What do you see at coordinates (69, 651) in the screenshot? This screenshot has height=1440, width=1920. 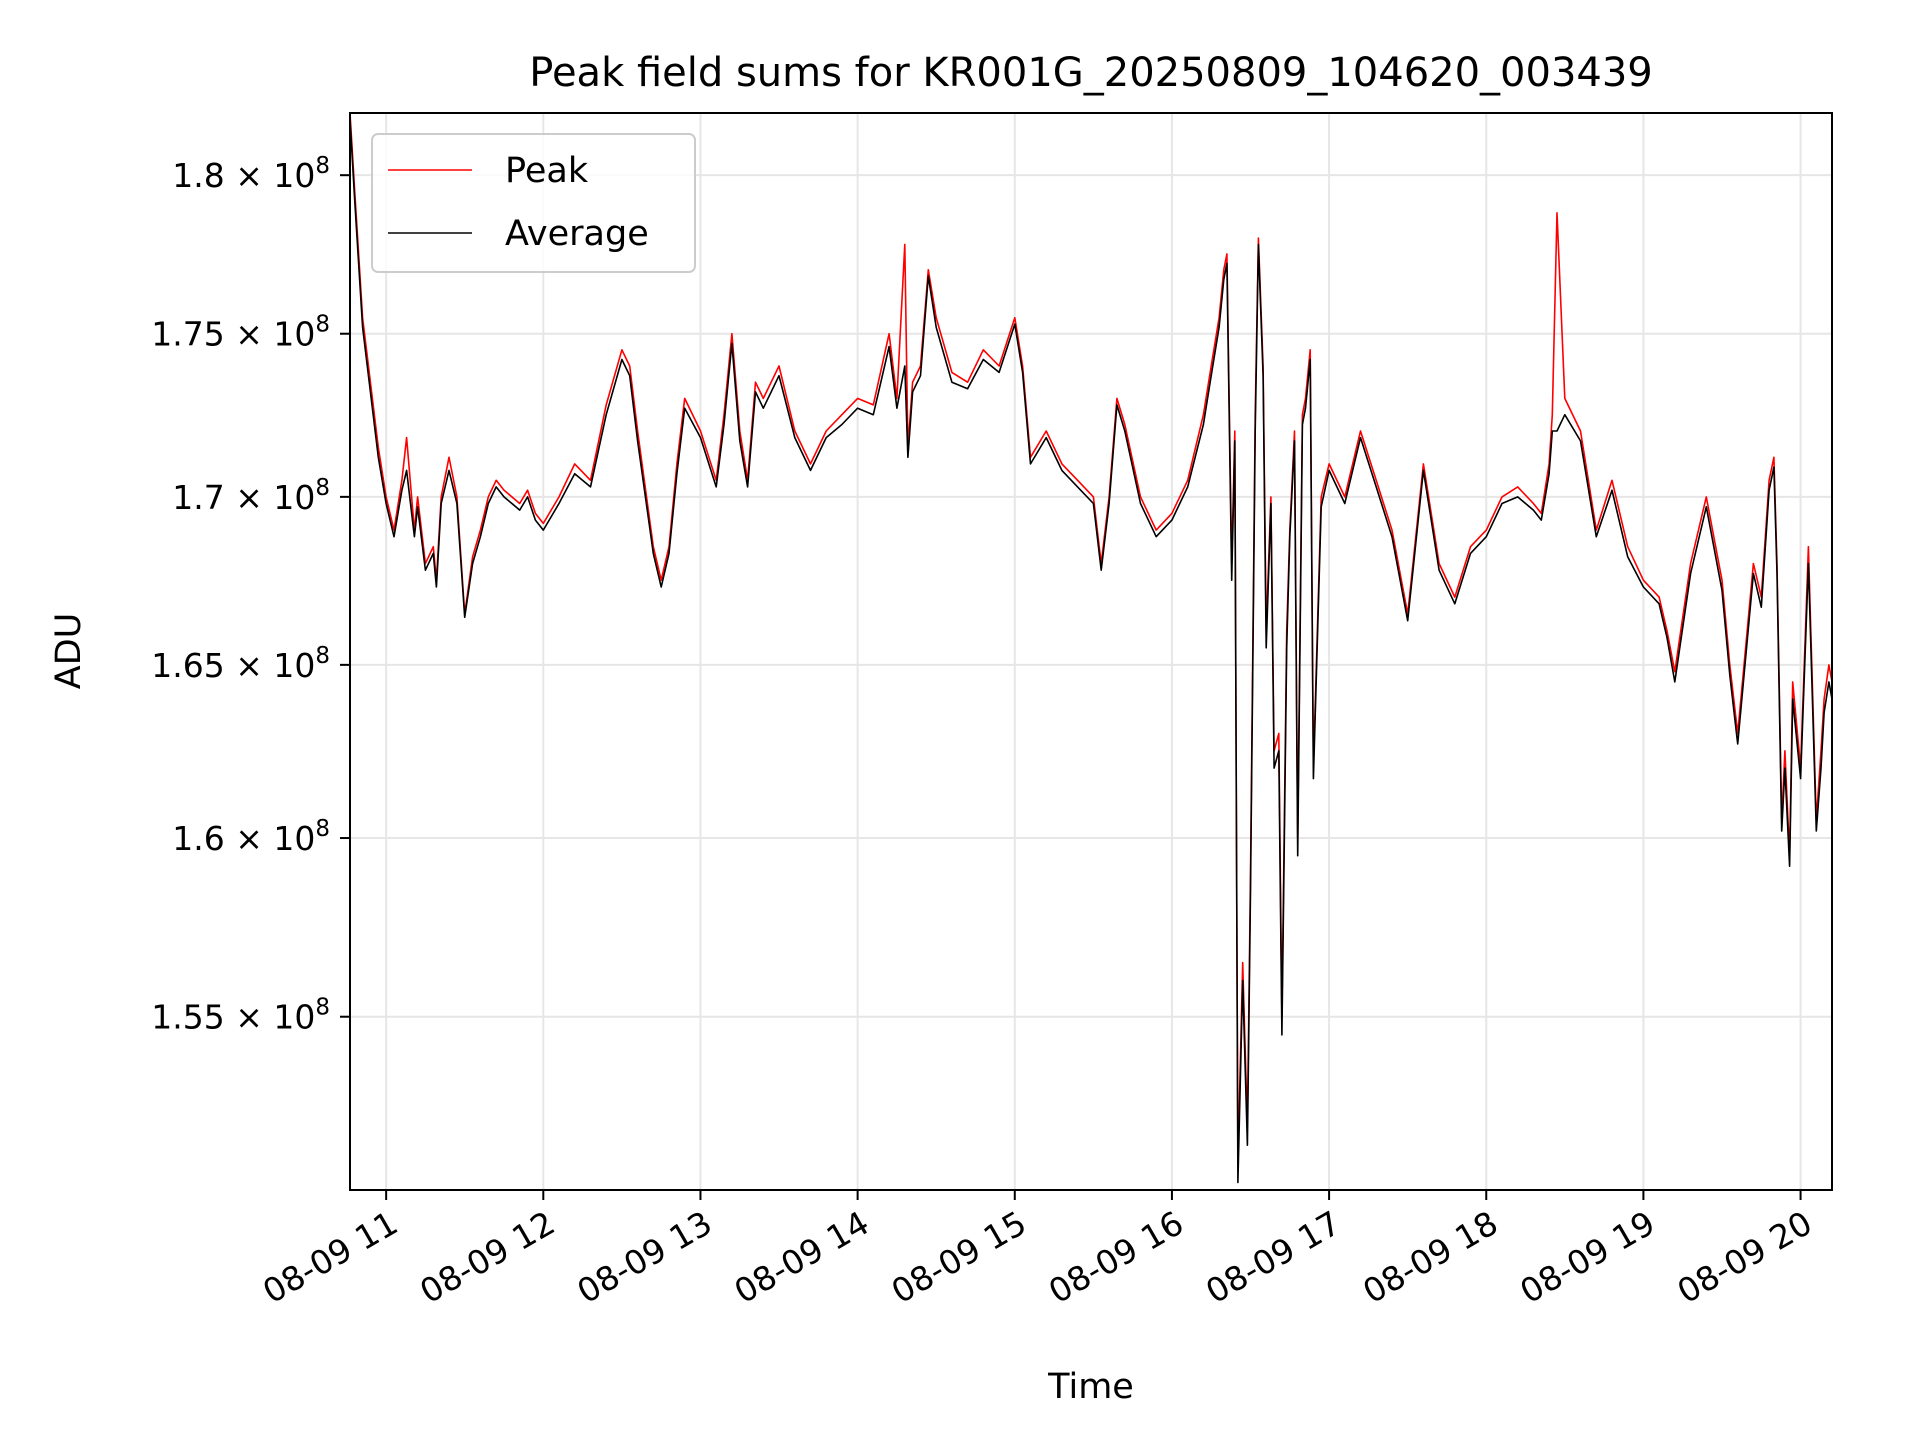 I see `y-axis-label: ADU` at bounding box center [69, 651].